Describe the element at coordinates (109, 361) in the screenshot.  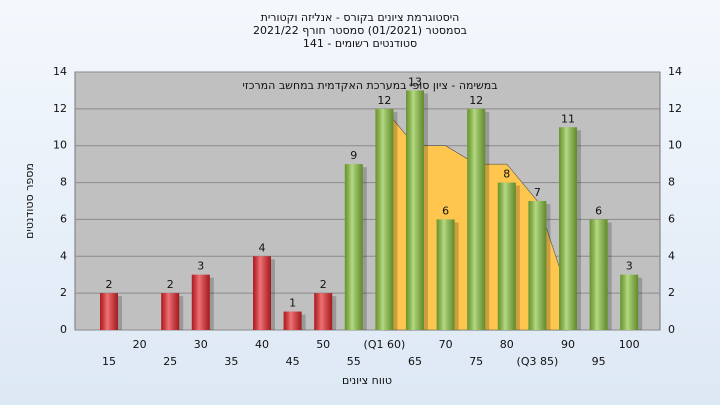
I see `x-tick-label: 15` at that location.